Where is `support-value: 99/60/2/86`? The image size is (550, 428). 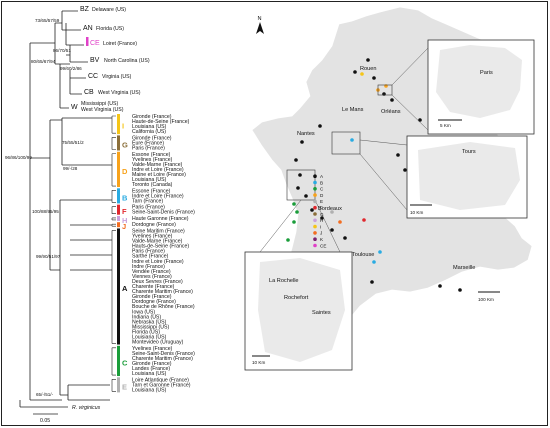 support-value: 99/60/2/86 is located at coordinates (71, 68).